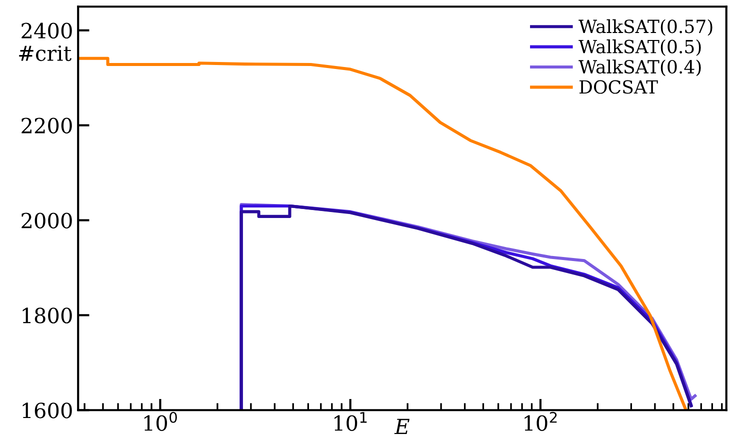 This screenshot has width=730, height=441. I want to click on legend-label: WalkSAT(0.5), so click(639, 47).